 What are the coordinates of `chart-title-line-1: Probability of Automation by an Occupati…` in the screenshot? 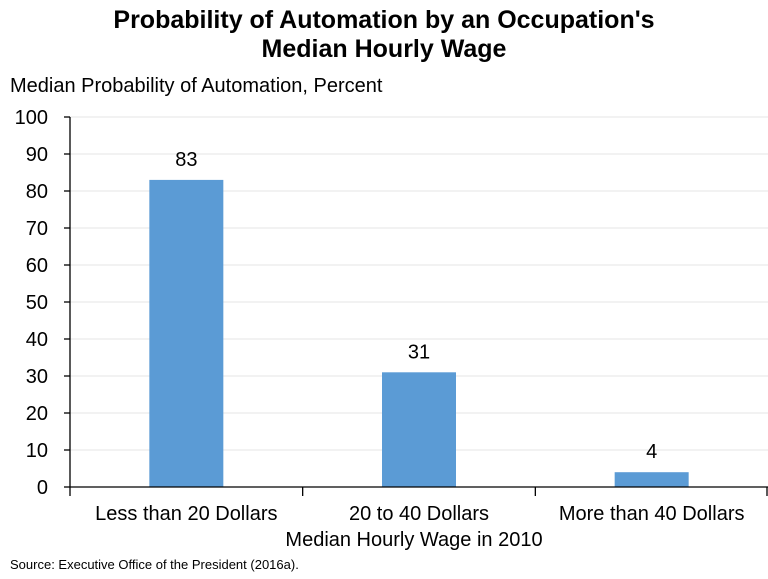 It's located at (384, 20).